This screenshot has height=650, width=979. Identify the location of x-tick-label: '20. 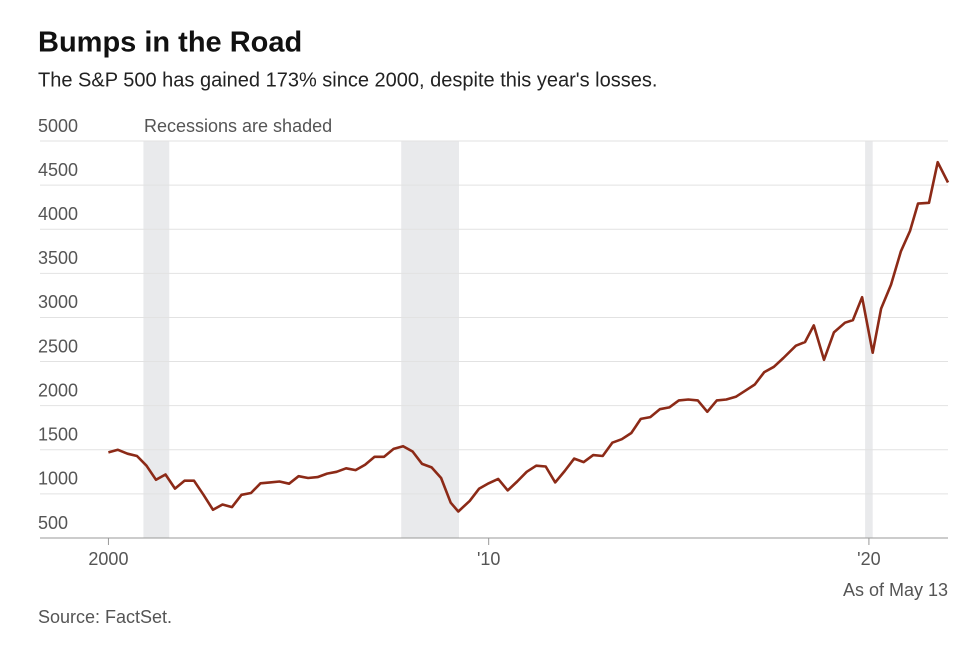
(868, 559).